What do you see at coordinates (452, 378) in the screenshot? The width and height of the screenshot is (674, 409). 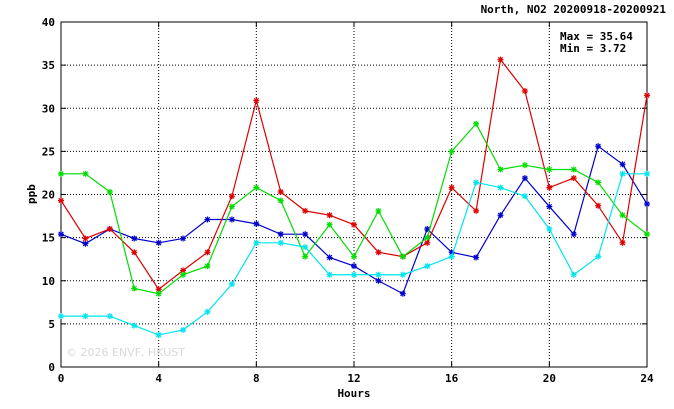 I see `x-tick-label: 16` at bounding box center [452, 378].